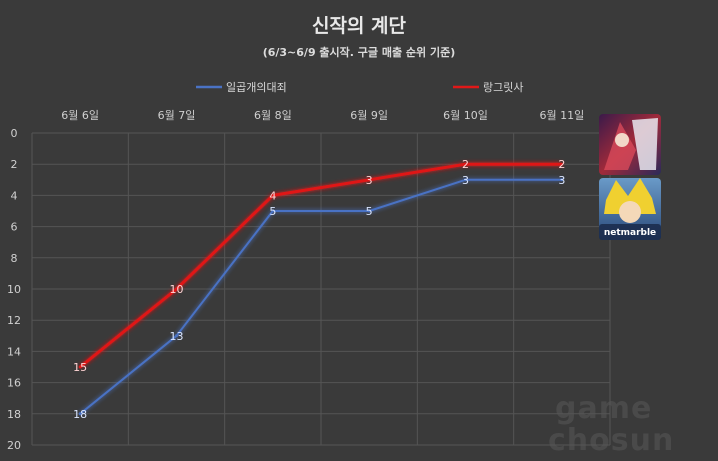 The image size is (718, 461). What do you see at coordinates (177, 115) in the screenshot?
I see `x-tick-label: 6월 7일` at bounding box center [177, 115].